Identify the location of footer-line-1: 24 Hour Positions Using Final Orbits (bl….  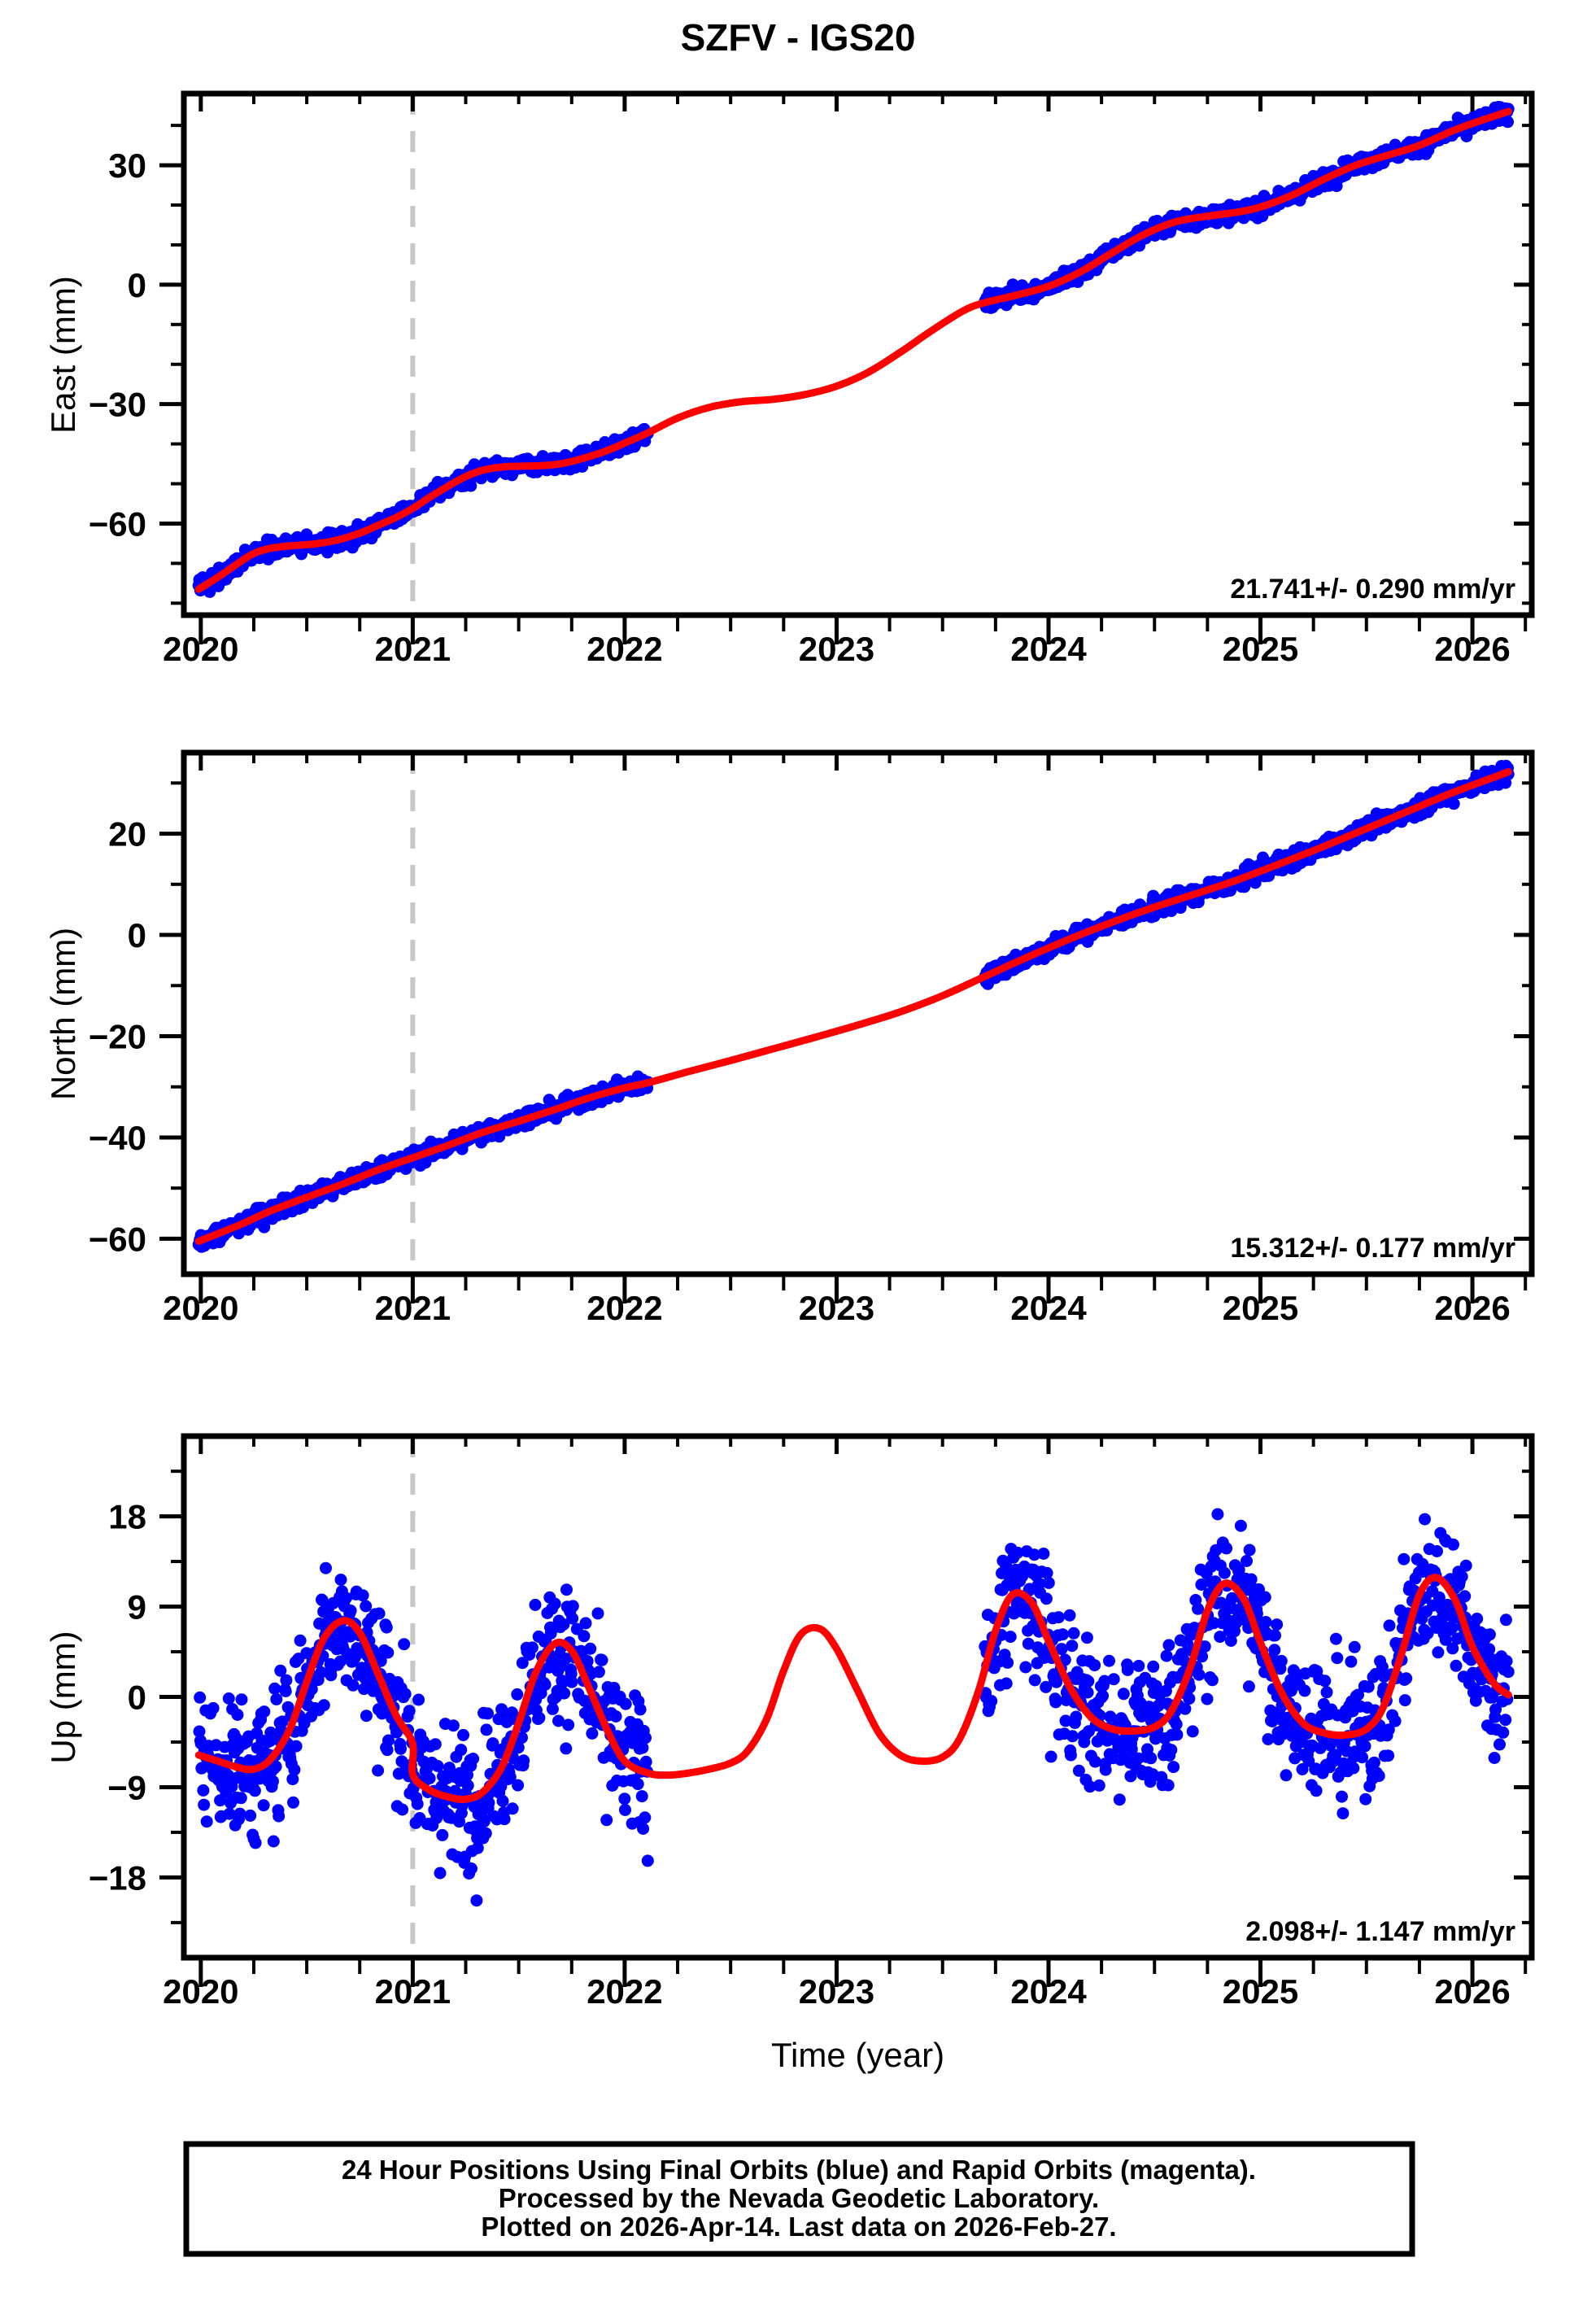
(799, 2170).